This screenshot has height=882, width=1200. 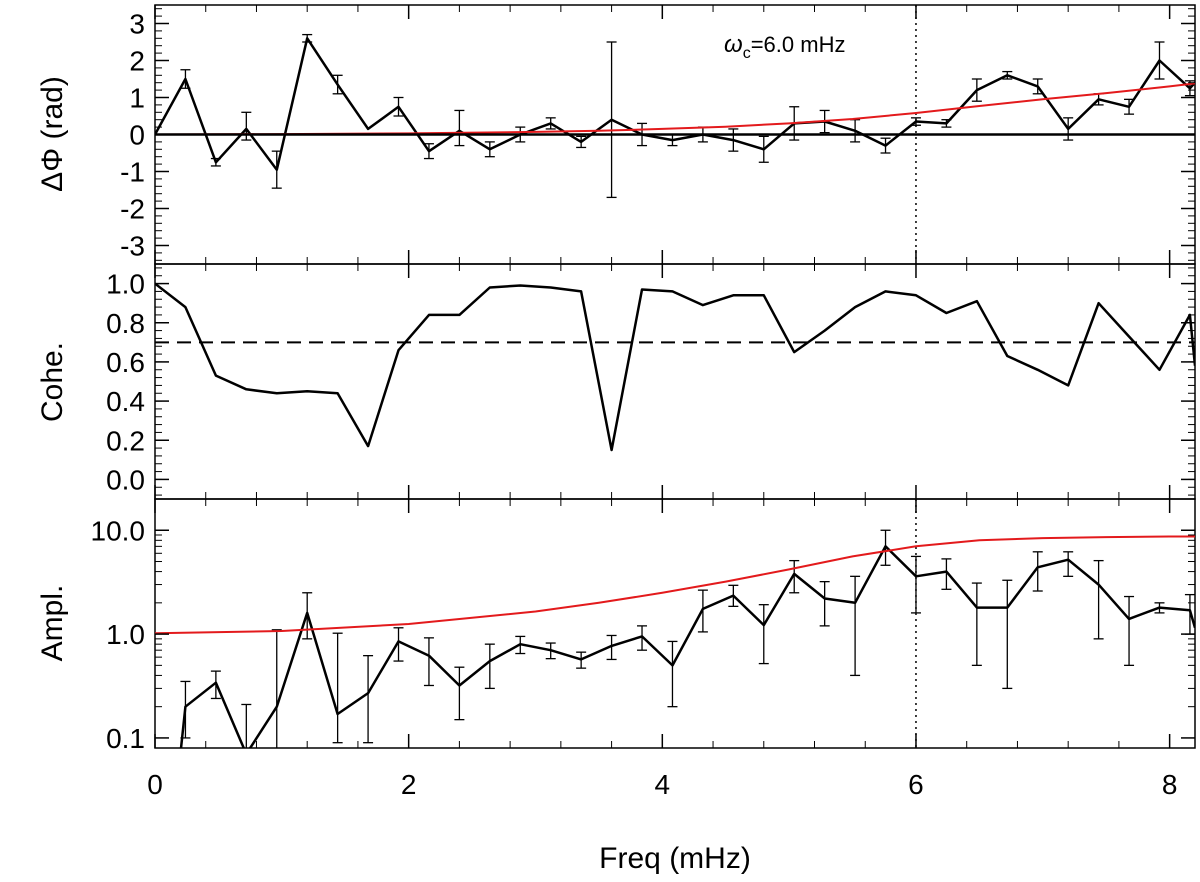 What do you see at coordinates (137, 61) in the screenshot?
I see `y-tick-label: 2` at bounding box center [137, 61].